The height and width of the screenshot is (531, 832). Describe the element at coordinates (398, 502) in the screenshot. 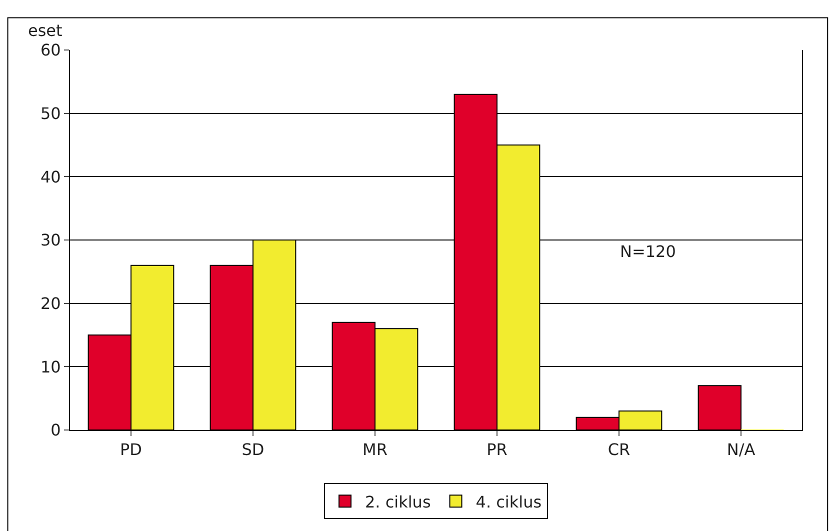

I see `legend-label: 2. ciklus` at that location.